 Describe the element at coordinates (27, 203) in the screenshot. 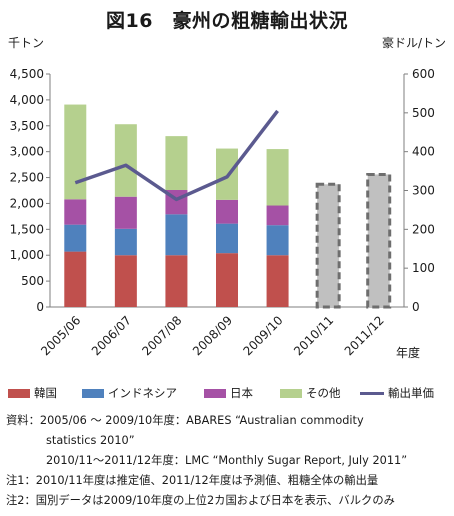

I see `y-left-tick-label: 2,000` at that location.